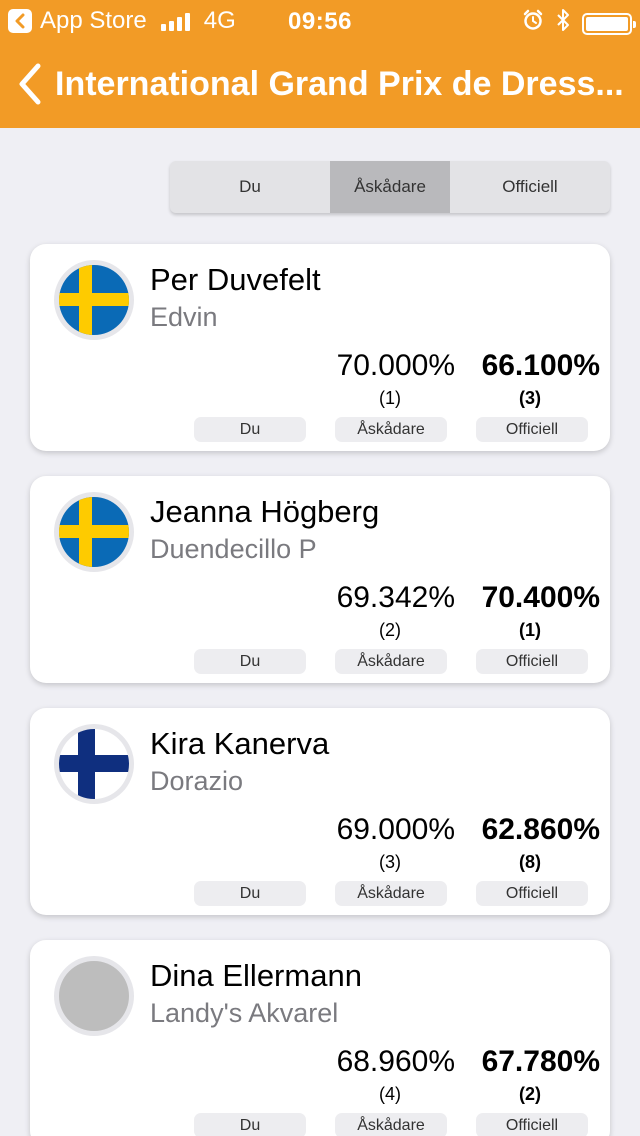 The height and width of the screenshot is (1136, 640). I want to click on rider-name: Jeanna Högberg, so click(265, 511).